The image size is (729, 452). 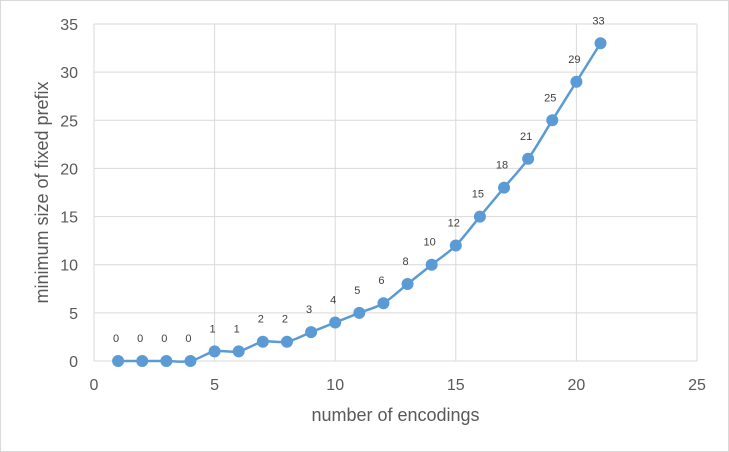 I want to click on data-label: 18, so click(x=502, y=166).